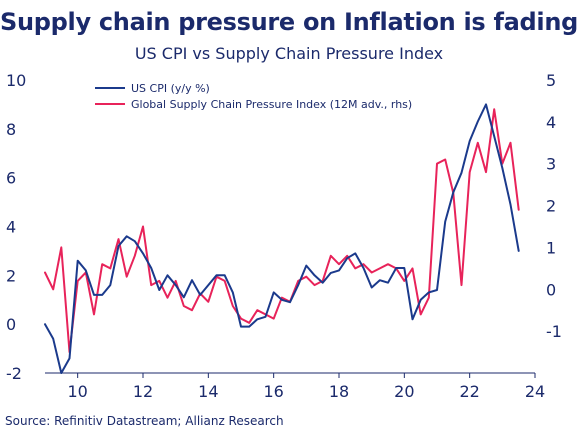 The width and height of the screenshot is (578, 436). What do you see at coordinates (16, 80) in the screenshot?
I see `y-left-tick-label: 10` at bounding box center [16, 80].